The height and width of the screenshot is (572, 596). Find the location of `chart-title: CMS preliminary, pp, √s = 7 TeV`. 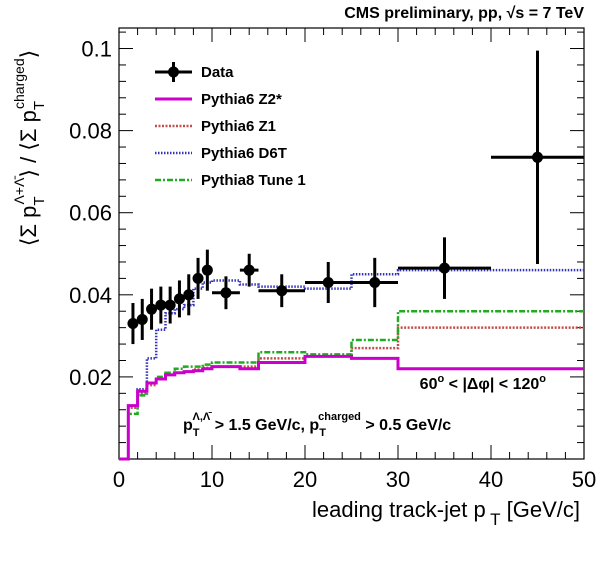

chart-title: CMS preliminary, pp, √s = 7 TeV is located at coordinates (464, 13).